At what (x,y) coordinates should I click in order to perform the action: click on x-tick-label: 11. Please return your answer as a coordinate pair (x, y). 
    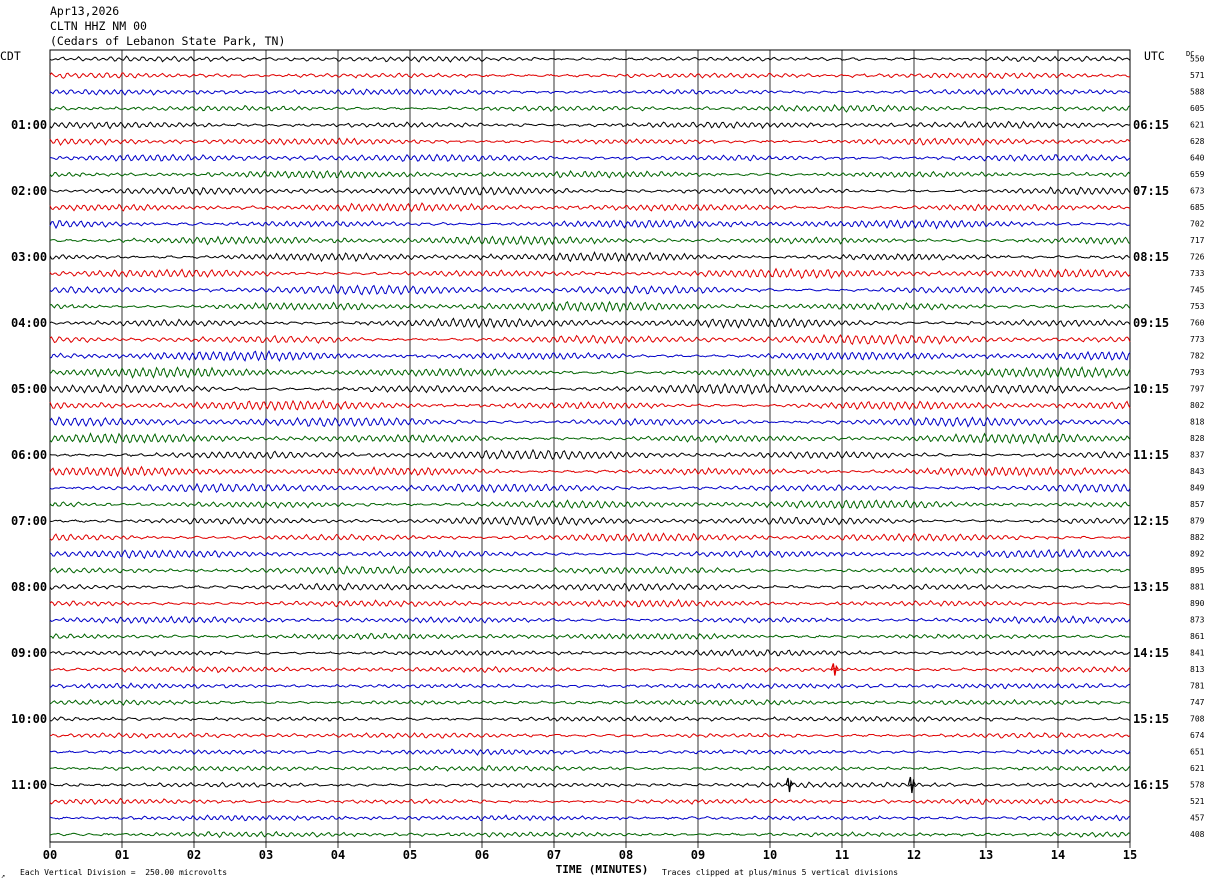
    Looking at the image, I should click on (842, 855).